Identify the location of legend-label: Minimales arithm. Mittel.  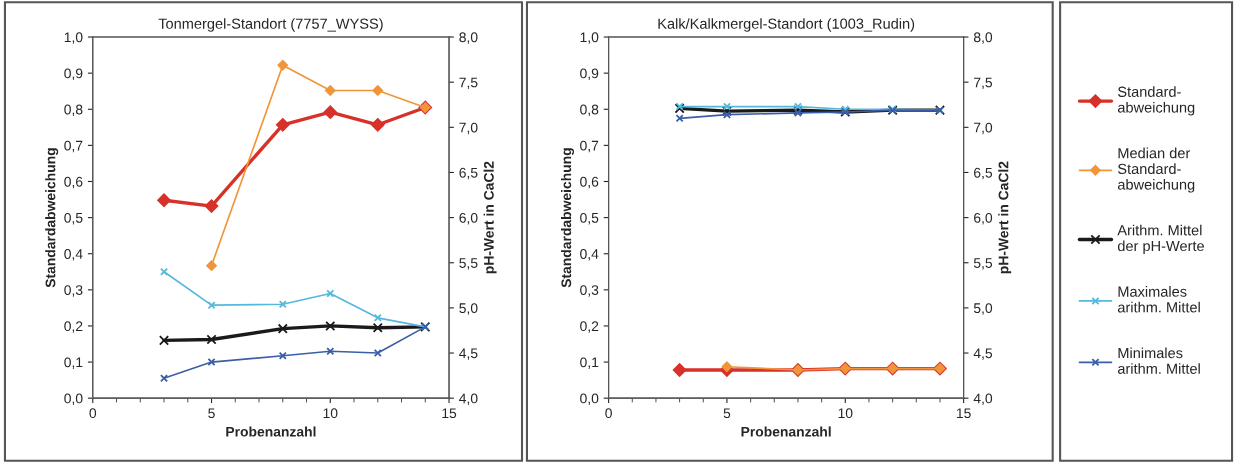
(1158, 360).